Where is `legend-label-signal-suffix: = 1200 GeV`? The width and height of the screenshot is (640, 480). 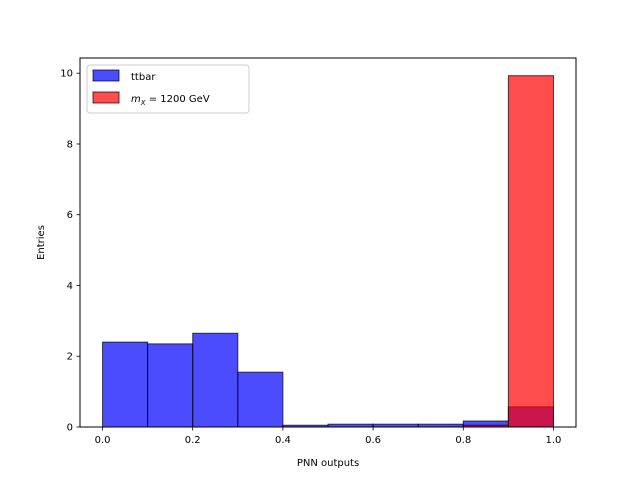
legend-label-signal-suffix: = 1200 GeV is located at coordinates (178, 99).